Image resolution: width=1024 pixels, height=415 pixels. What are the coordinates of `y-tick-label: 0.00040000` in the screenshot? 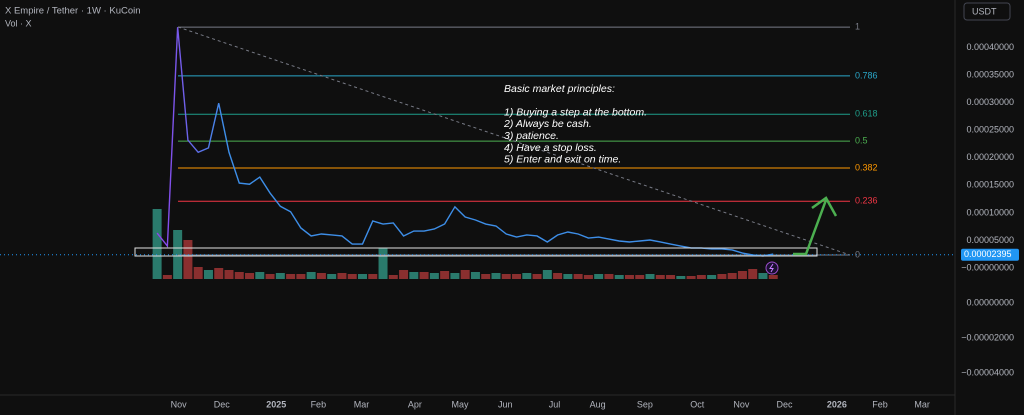 It's located at (990, 47).